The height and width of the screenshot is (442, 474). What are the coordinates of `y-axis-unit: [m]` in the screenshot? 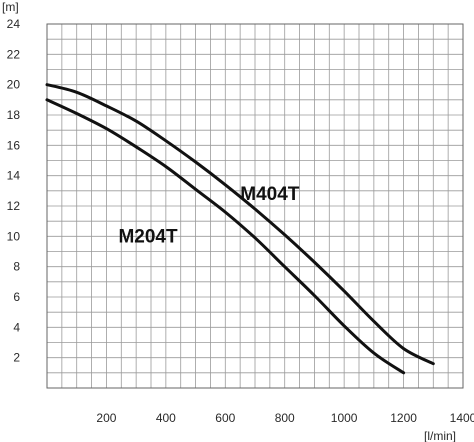 It's located at (10, 7).